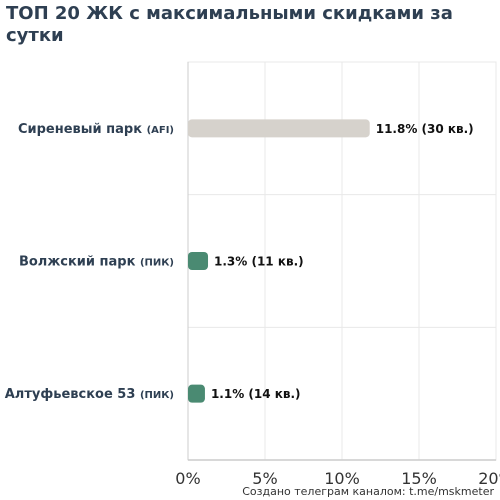  What do you see at coordinates (82, 129) in the screenshot?
I see `category-name: Сиреневый парк` at bounding box center [82, 129].